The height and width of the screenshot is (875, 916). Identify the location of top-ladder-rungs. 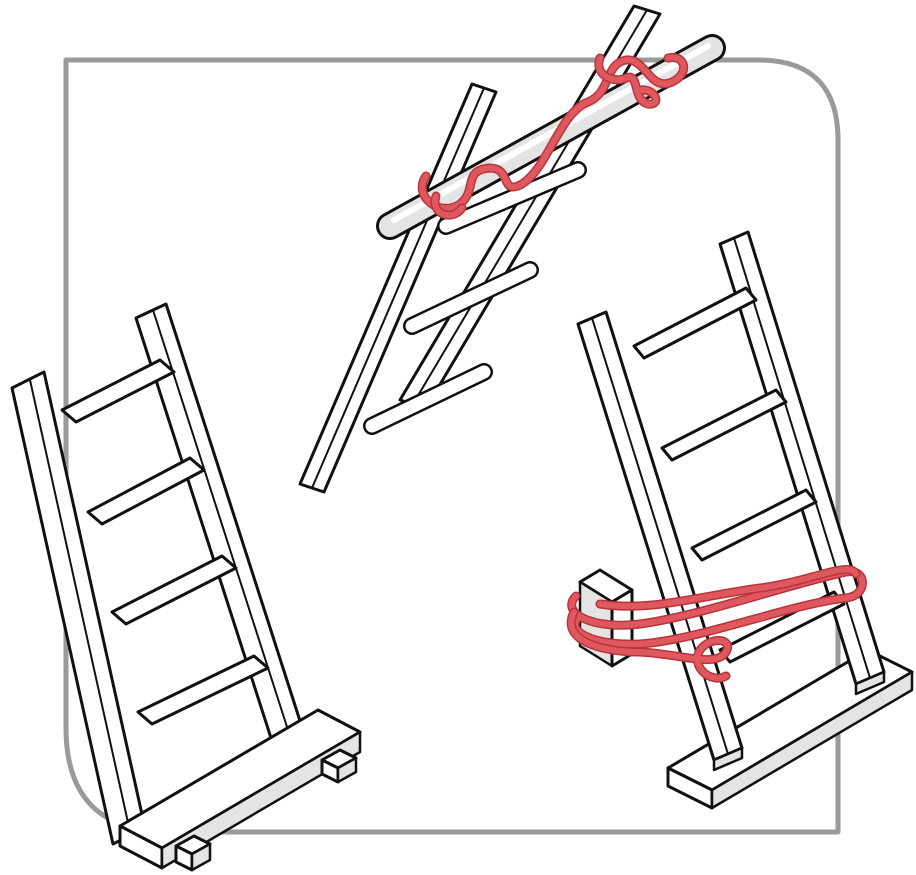
(475, 298).